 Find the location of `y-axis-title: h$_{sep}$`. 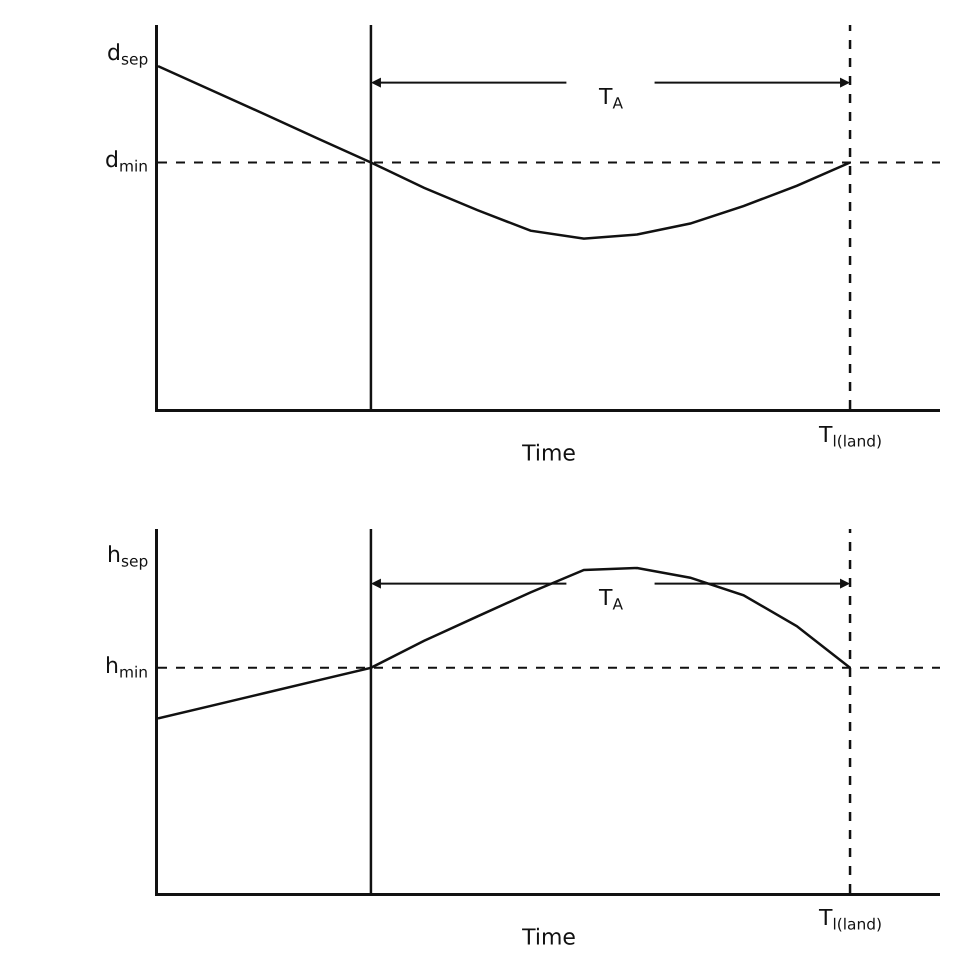

y-axis-title: h$_{sep}$ is located at coordinates (127, 557).